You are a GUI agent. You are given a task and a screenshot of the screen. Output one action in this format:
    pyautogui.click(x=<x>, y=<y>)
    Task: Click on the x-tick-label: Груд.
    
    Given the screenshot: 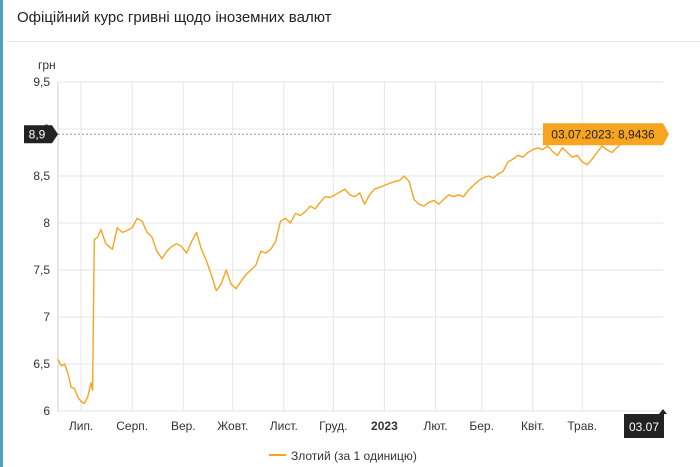 What is the action you would take?
    pyautogui.click(x=333, y=426)
    